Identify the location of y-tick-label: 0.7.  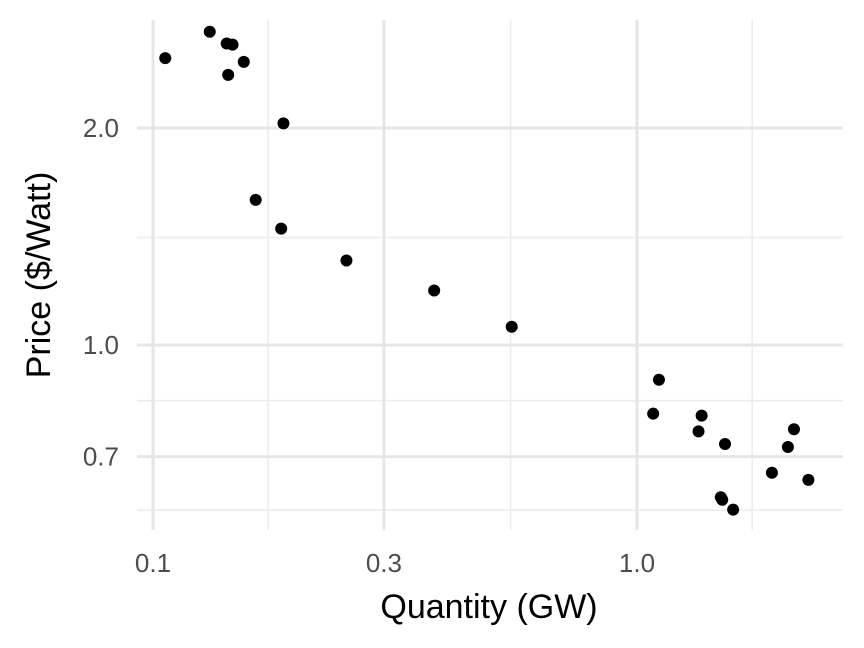
(101, 457).